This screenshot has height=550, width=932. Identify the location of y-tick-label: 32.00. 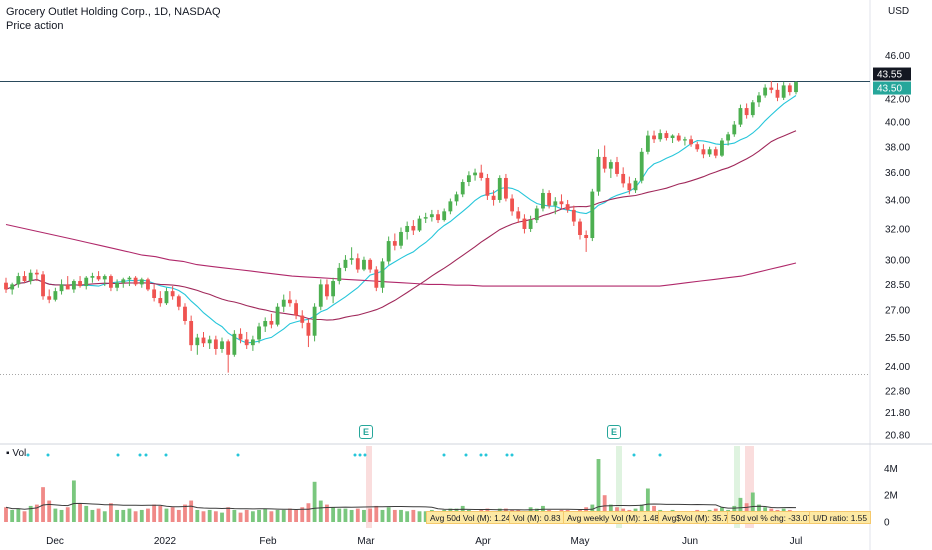
(897, 229).